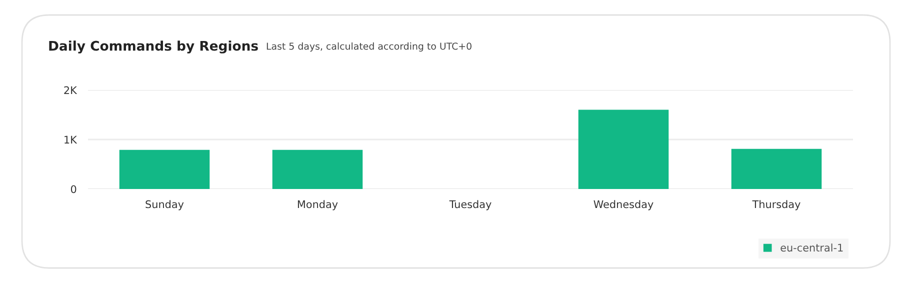 This screenshot has height=283, width=912. Describe the element at coordinates (165, 205) in the screenshot. I see `x-tick-label: Sunday` at that location.